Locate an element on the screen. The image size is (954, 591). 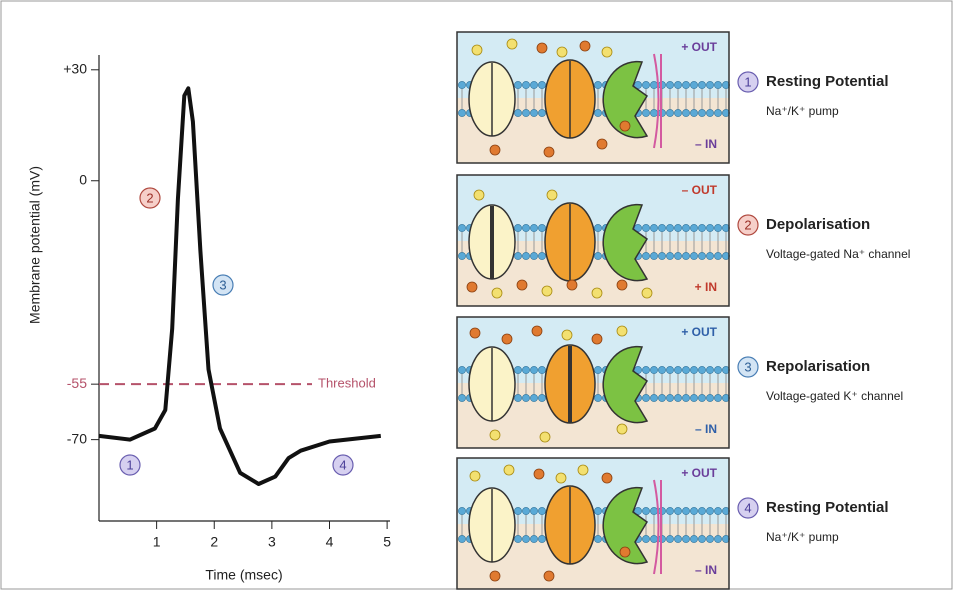
x-axis-label: Time (msec) is located at coordinates (243, 575).